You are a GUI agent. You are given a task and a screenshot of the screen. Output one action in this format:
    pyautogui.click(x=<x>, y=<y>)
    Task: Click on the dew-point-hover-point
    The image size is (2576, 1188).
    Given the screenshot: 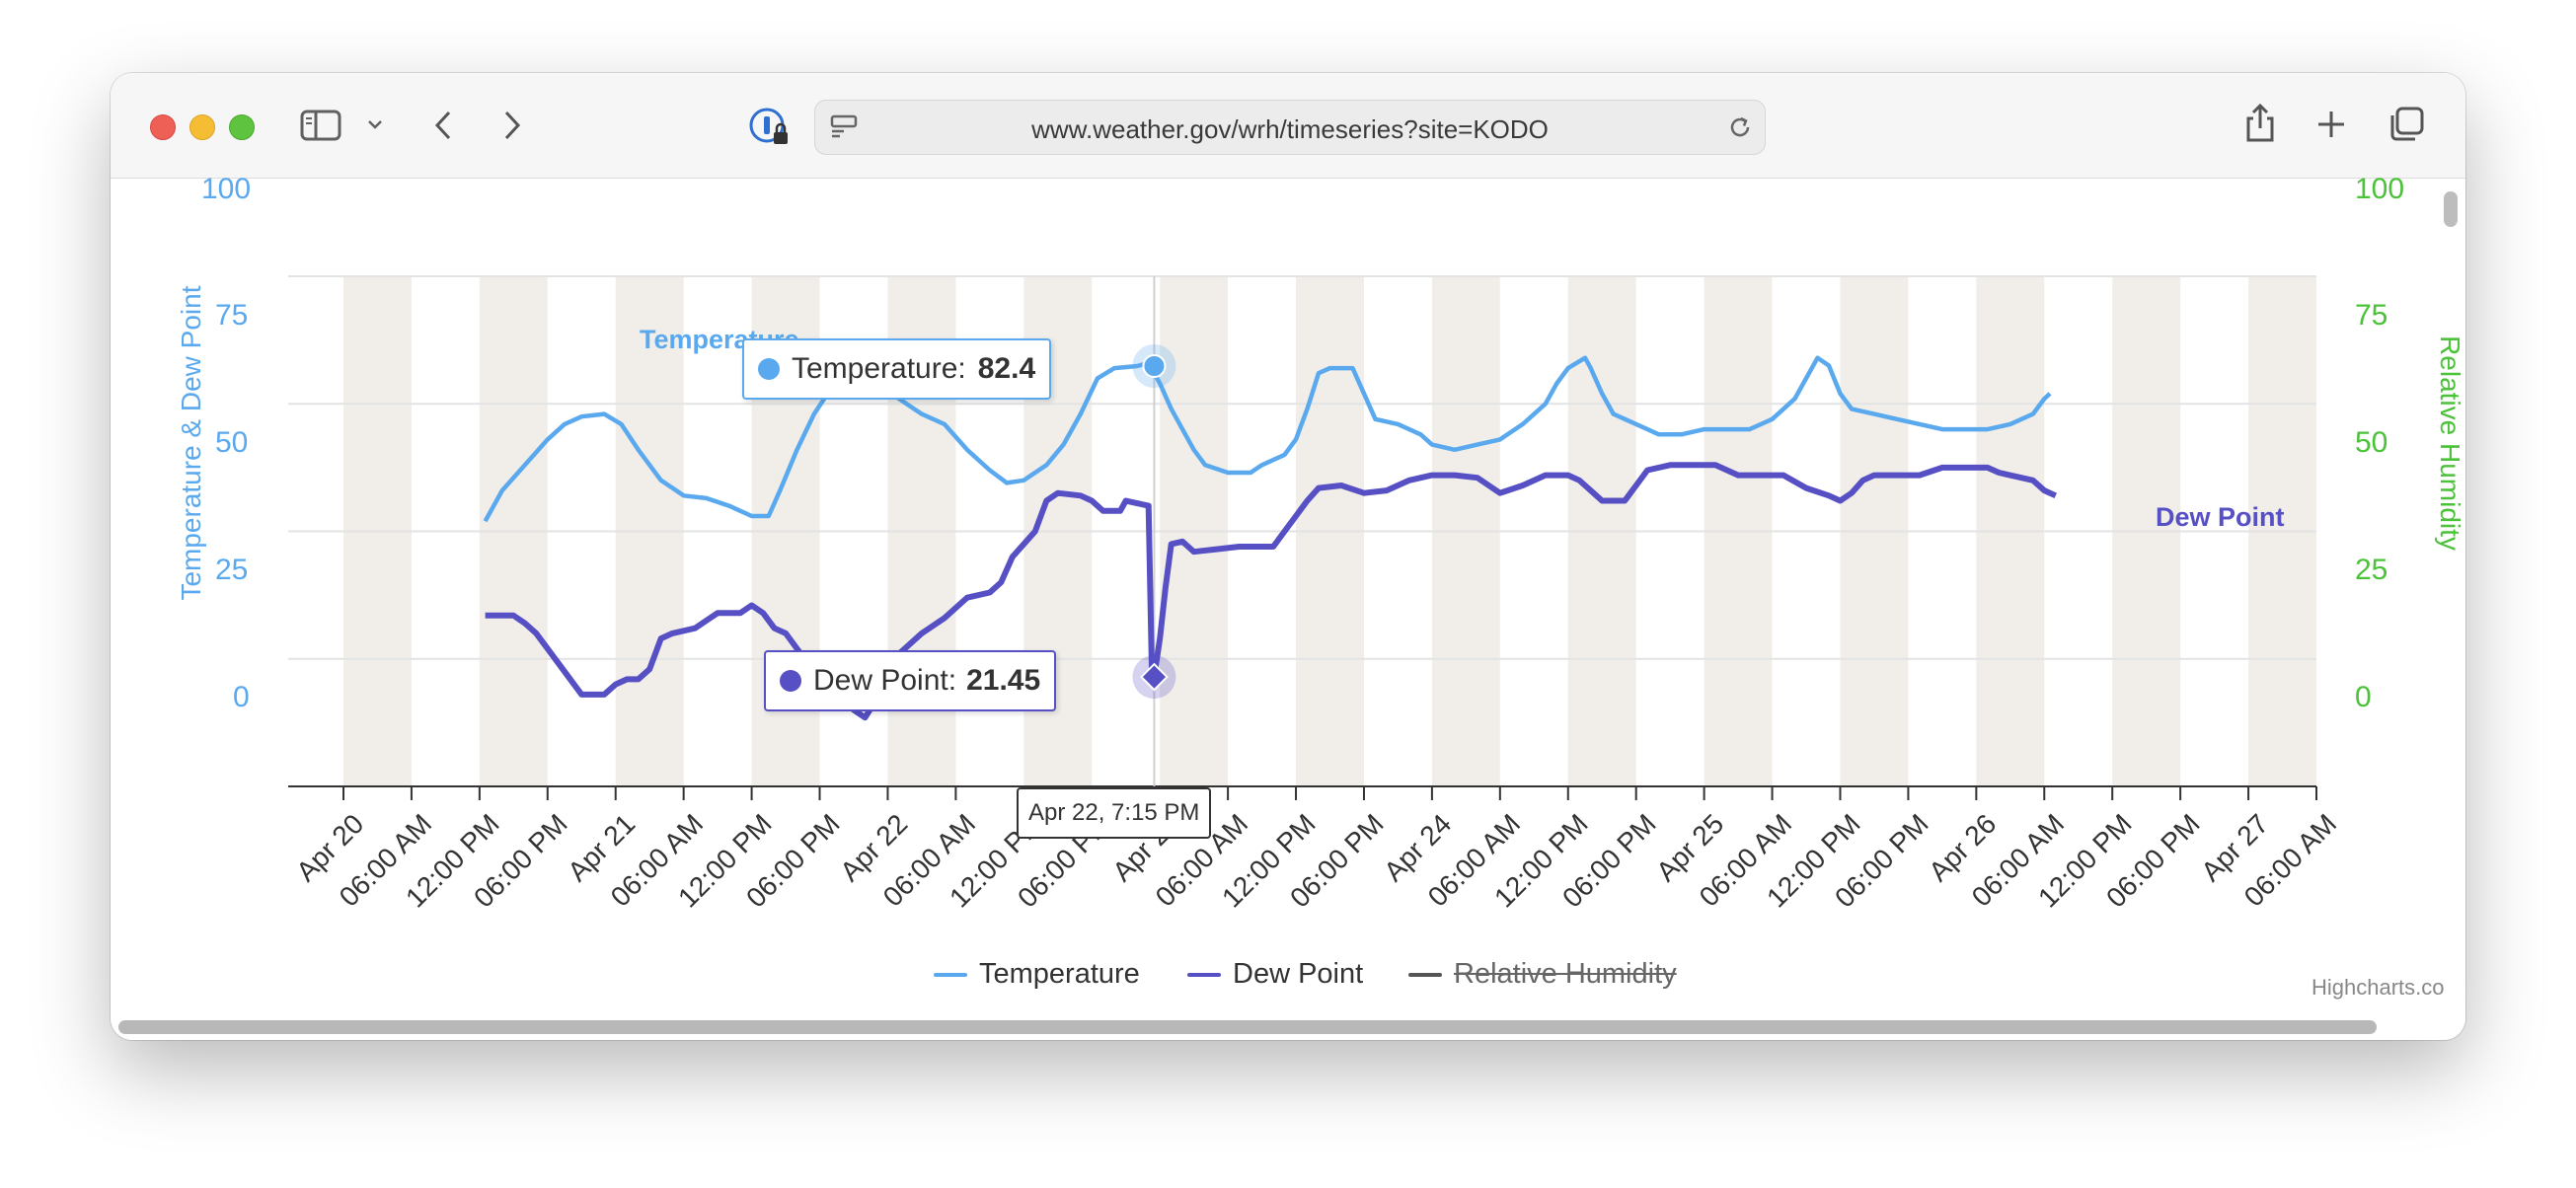 What is the action you would take?
    pyautogui.click(x=1154, y=677)
    